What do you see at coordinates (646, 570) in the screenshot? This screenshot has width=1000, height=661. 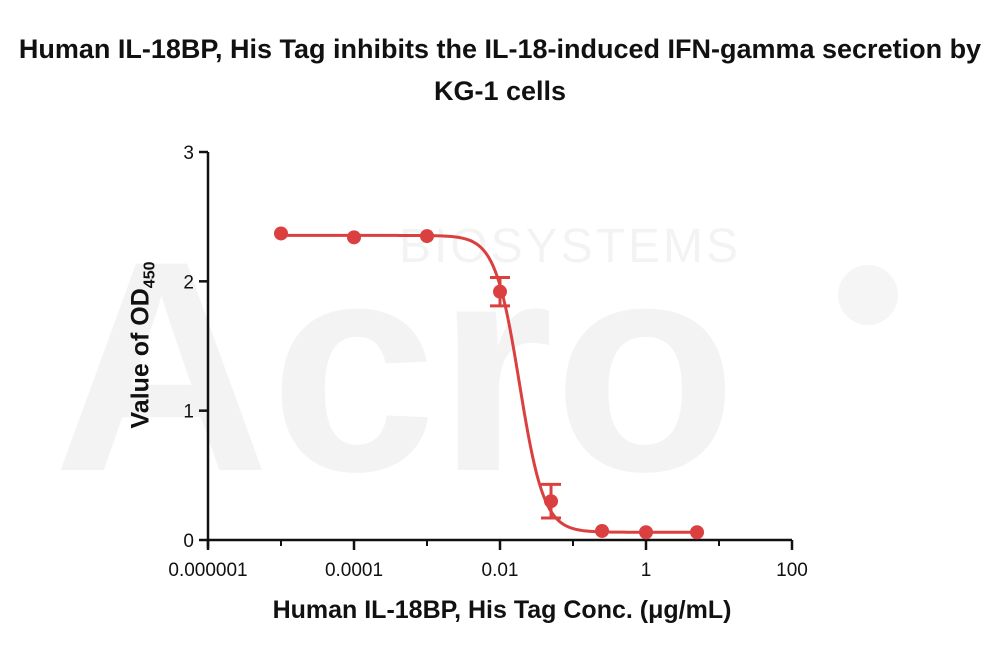 I see `x-tick-label: 1` at bounding box center [646, 570].